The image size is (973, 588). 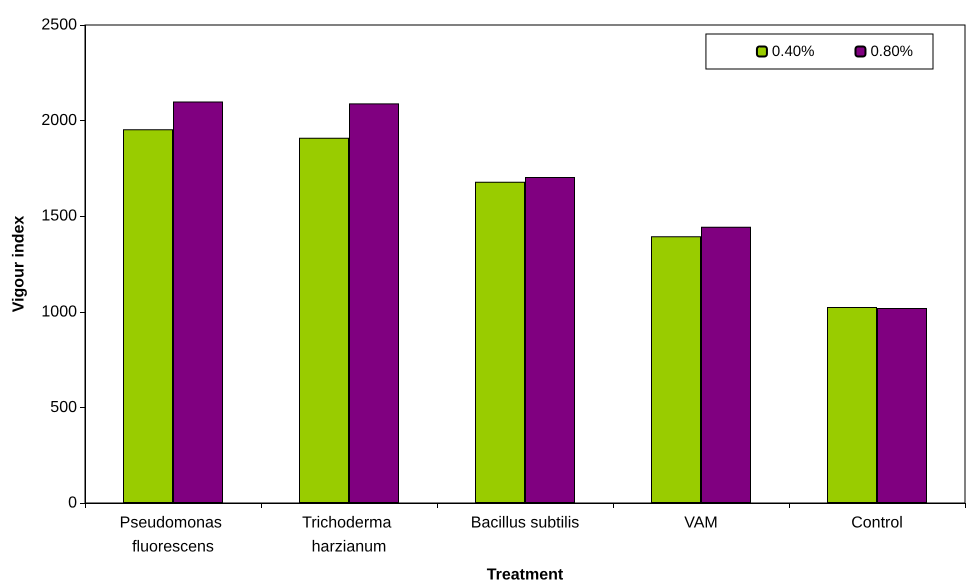 What do you see at coordinates (877, 523) in the screenshot?
I see `x-tick-label: Control` at bounding box center [877, 523].